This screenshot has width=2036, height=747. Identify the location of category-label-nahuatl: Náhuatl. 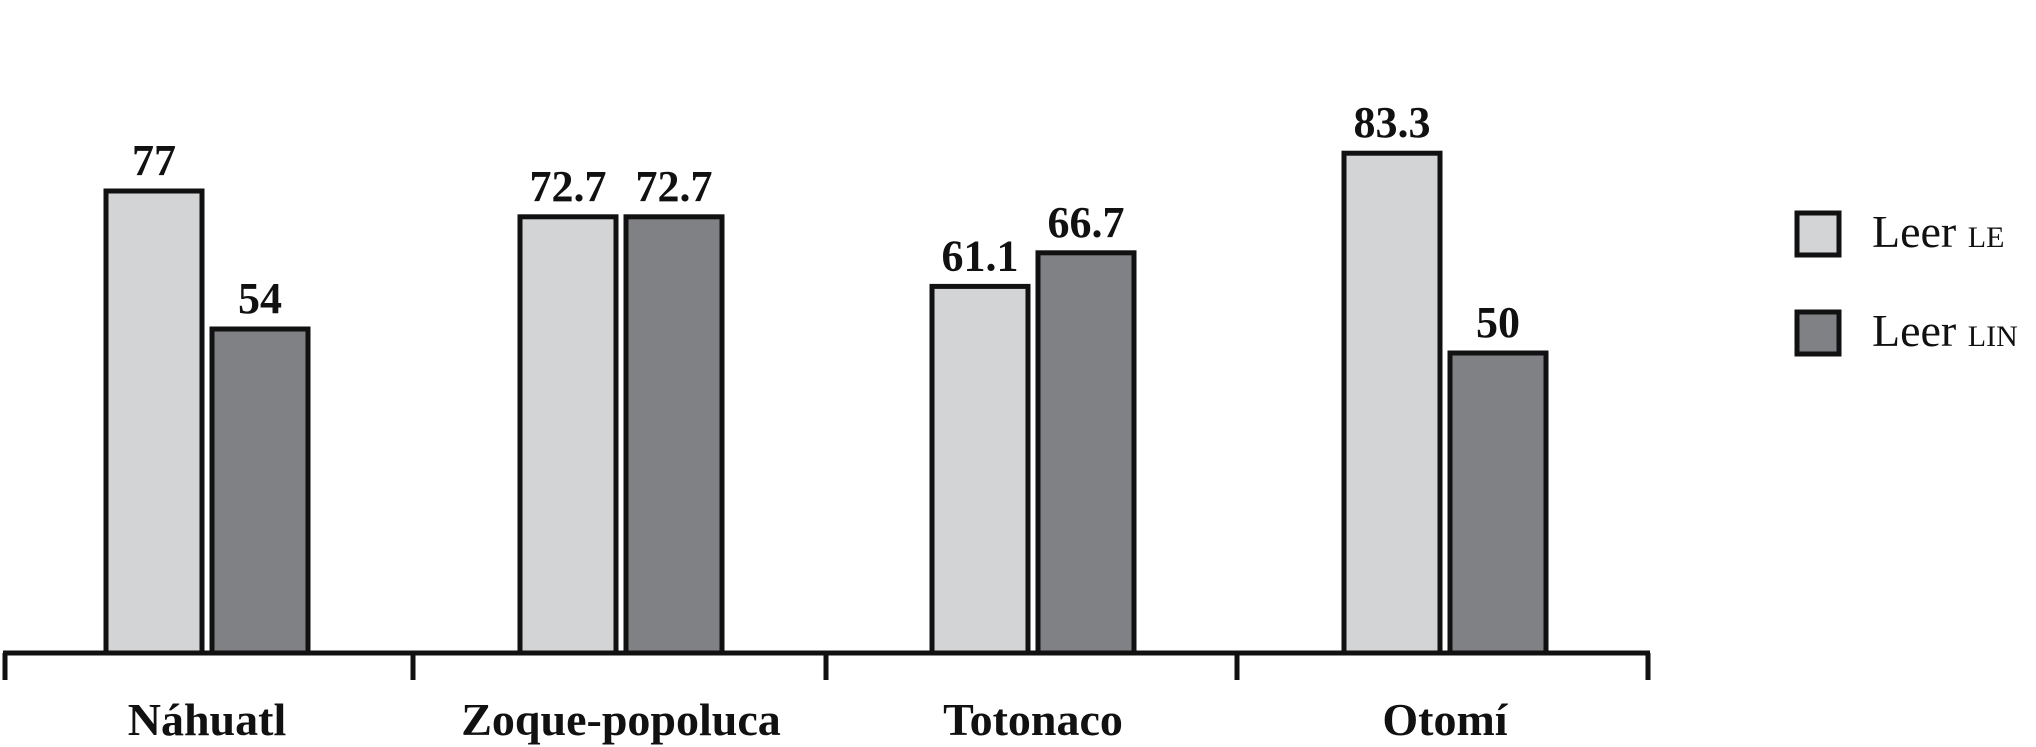
(207, 719).